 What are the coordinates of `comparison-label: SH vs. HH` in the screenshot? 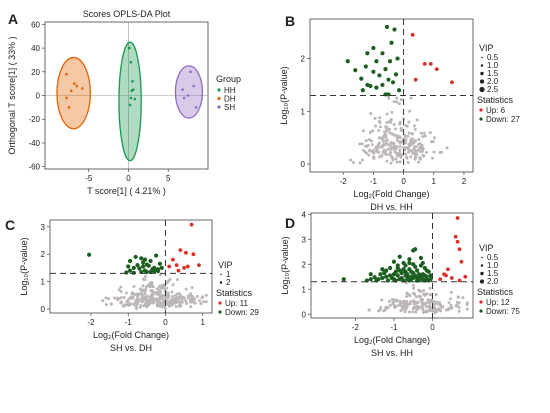 It's located at (392, 353).